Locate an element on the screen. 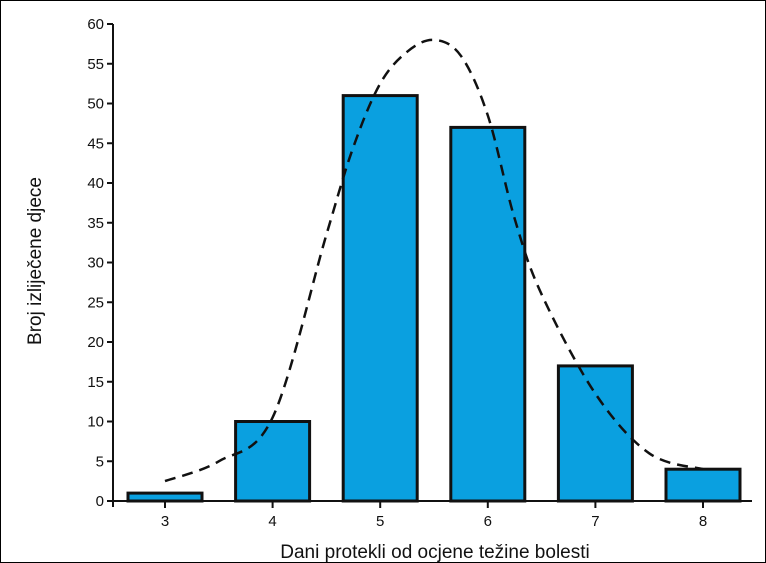 The width and height of the screenshot is (766, 563). y-tick-label-30: 30 is located at coordinates (95, 263).